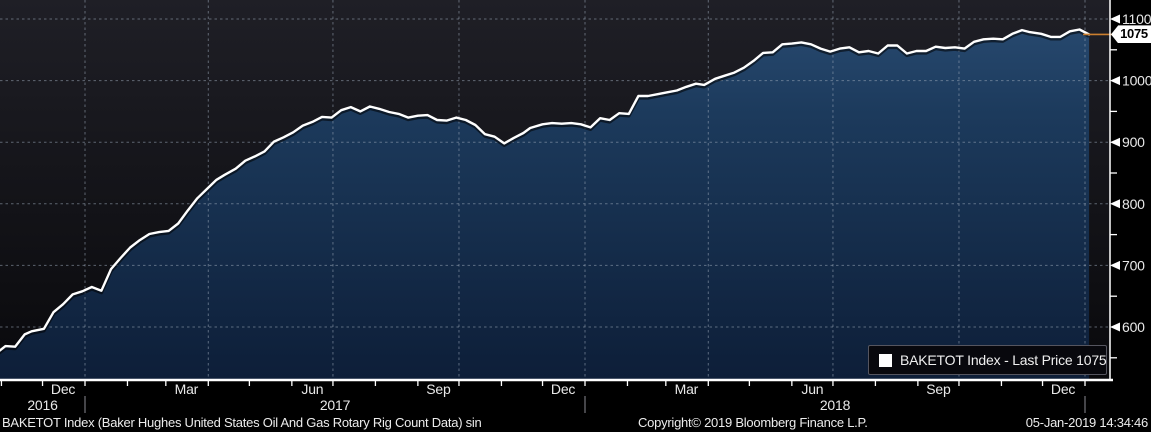 The height and width of the screenshot is (432, 1151). Describe the element at coordinates (1133, 142) in the screenshot. I see `y-axis-tick-label: 900` at that location.